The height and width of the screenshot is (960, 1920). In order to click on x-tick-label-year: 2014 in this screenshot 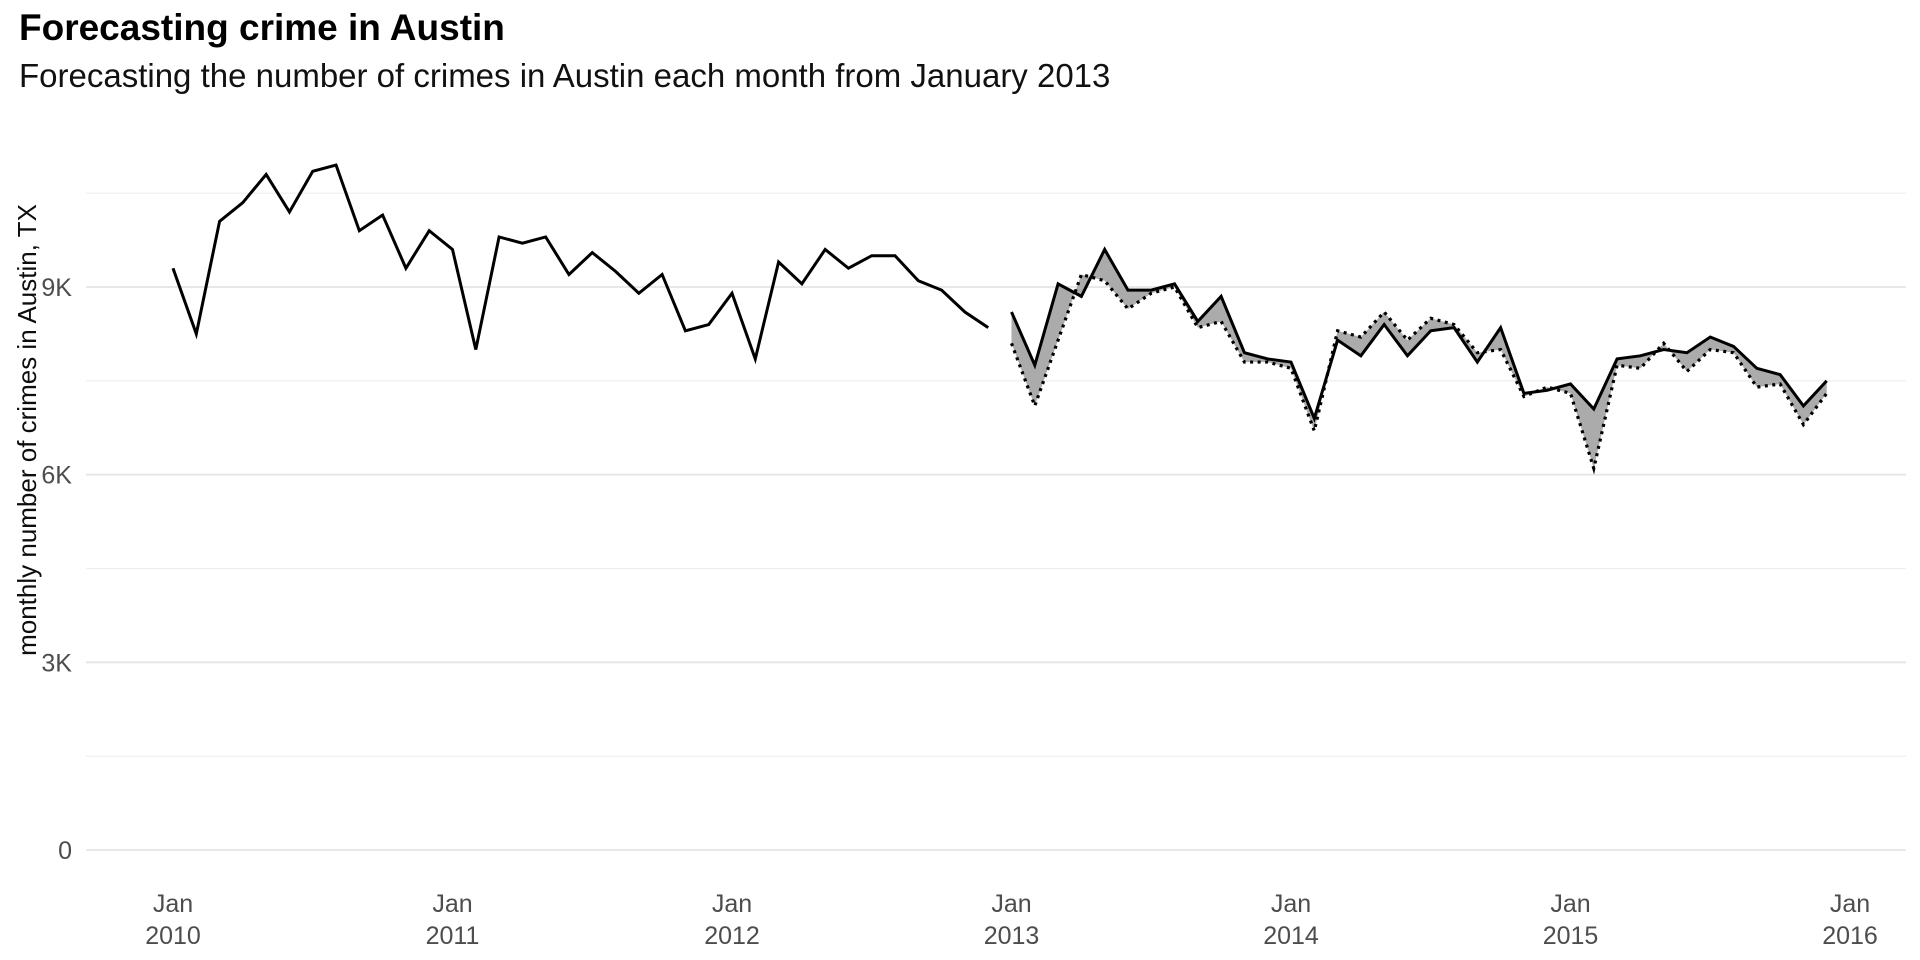, I will do `click(1291, 936)`.